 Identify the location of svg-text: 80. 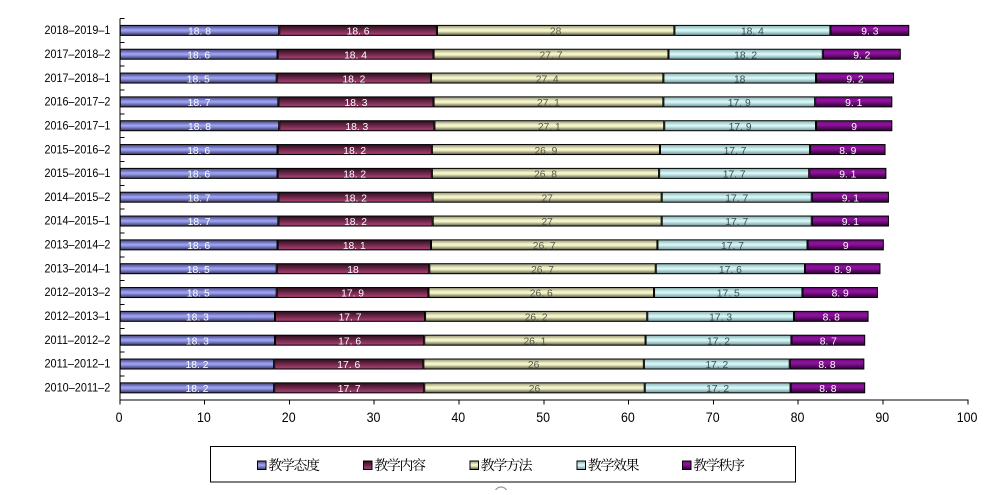
(798, 417).